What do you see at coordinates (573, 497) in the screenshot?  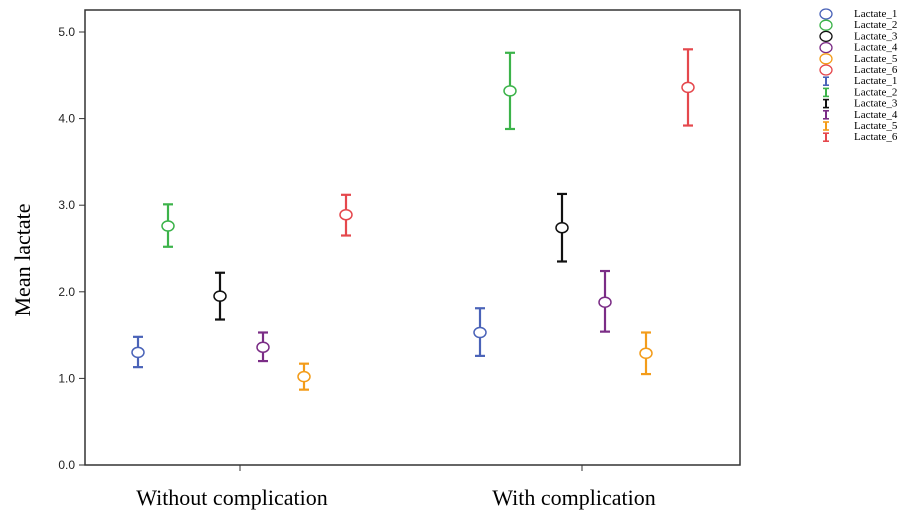 I see `x-category-label: With complication` at bounding box center [573, 497].